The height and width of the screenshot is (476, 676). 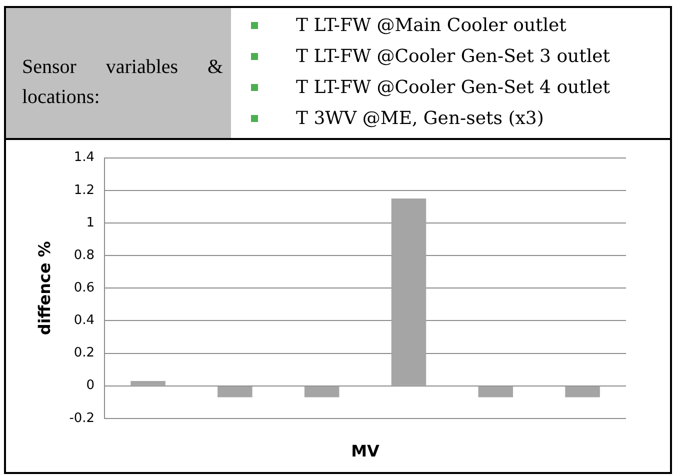 I want to click on y-axis-title: diffence %, so click(x=44, y=288).